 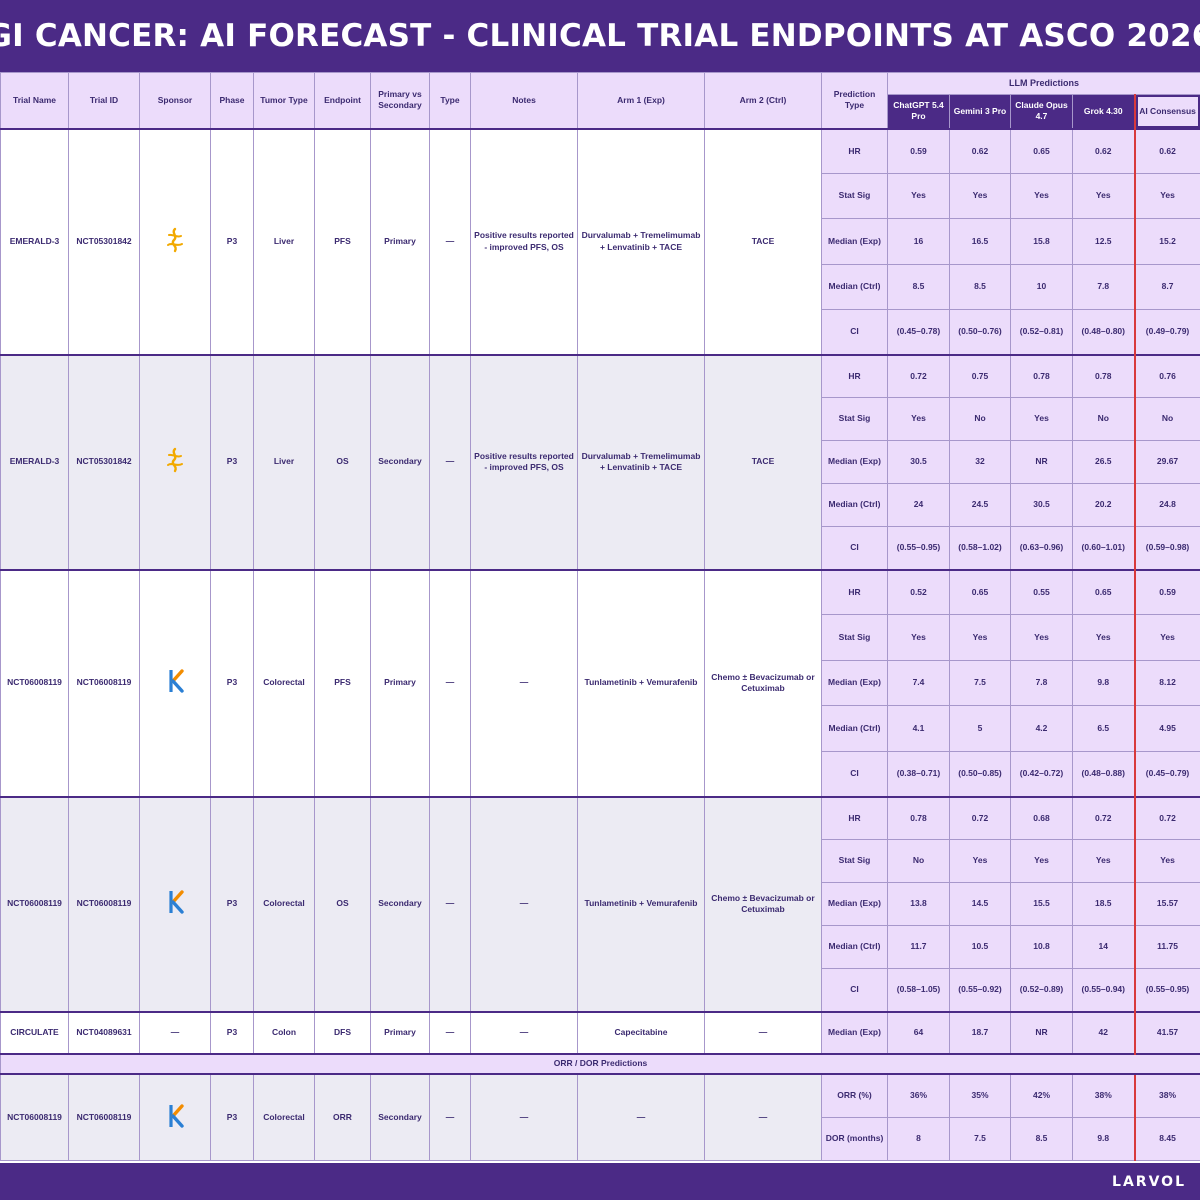 I want to click on cell-model-value: 0.72, so click(x=1103, y=817).